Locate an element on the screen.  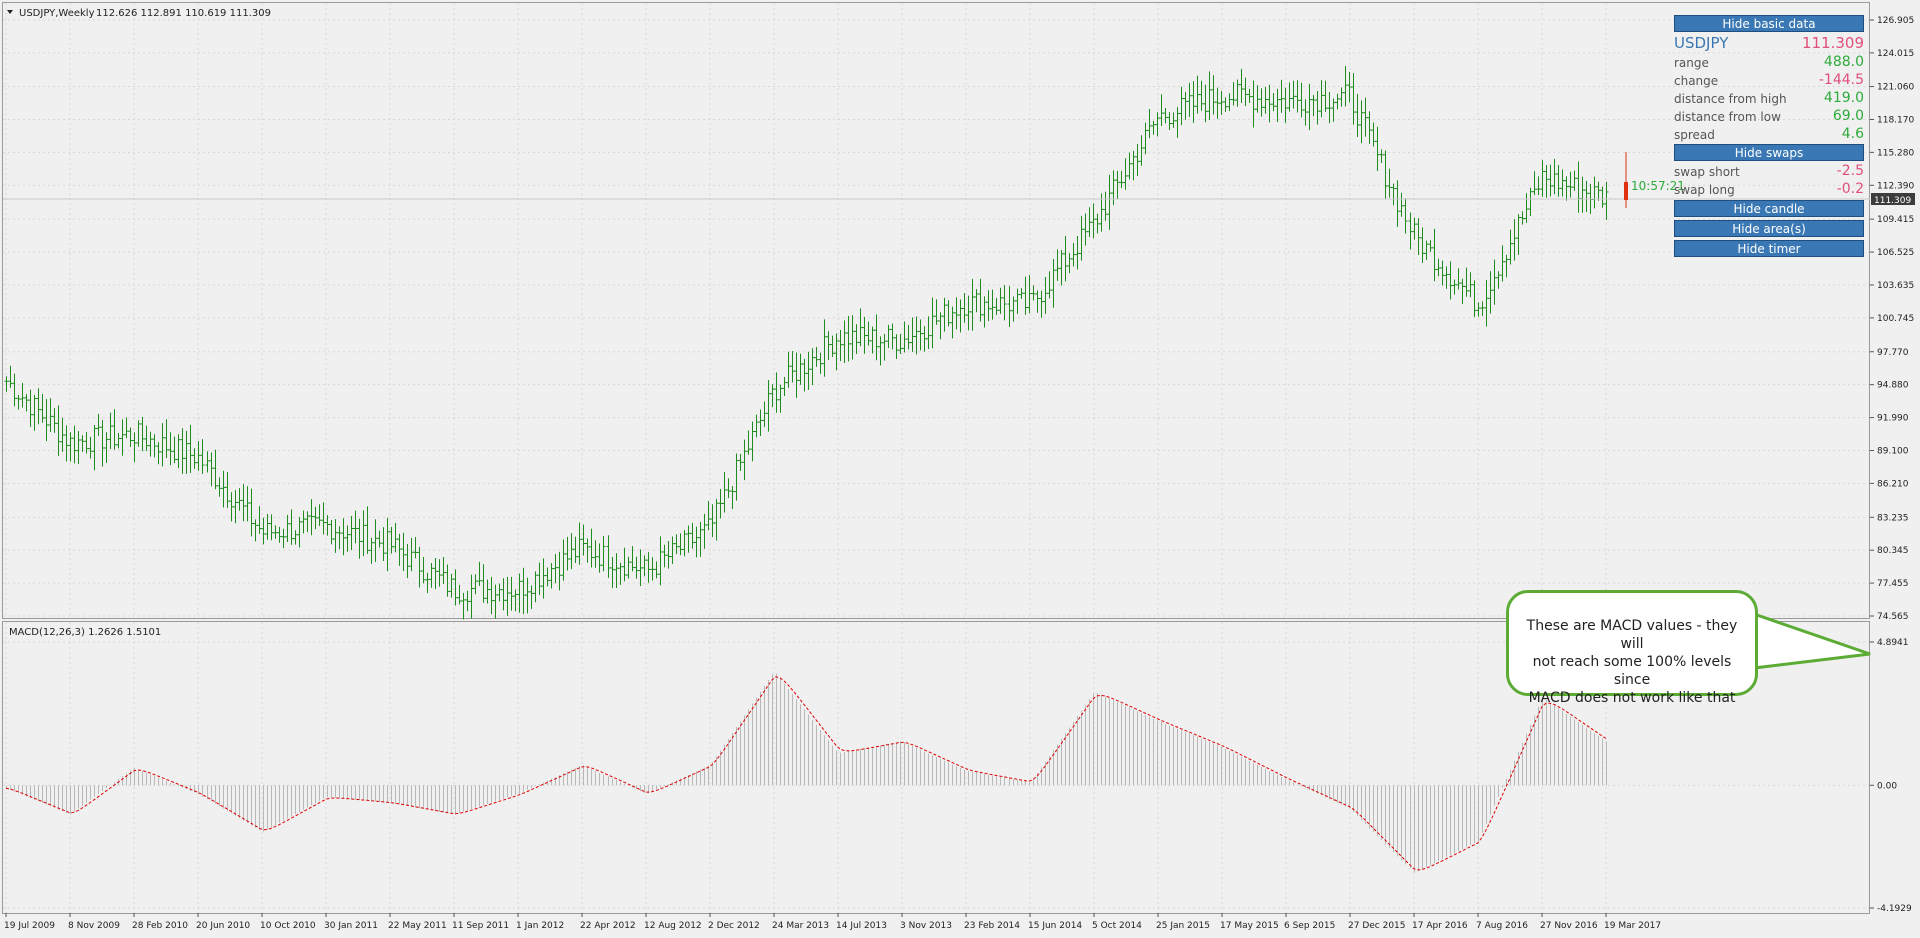
info-label: range is located at coordinates (1691, 63).